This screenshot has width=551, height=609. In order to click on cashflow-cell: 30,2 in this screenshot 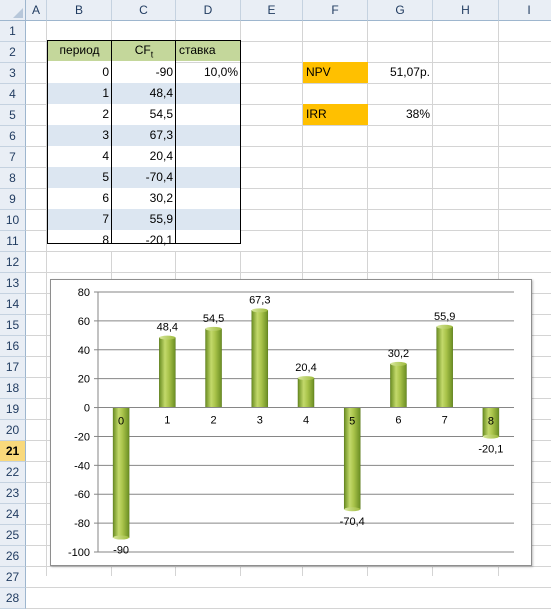, I will do `click(144, 198)`.